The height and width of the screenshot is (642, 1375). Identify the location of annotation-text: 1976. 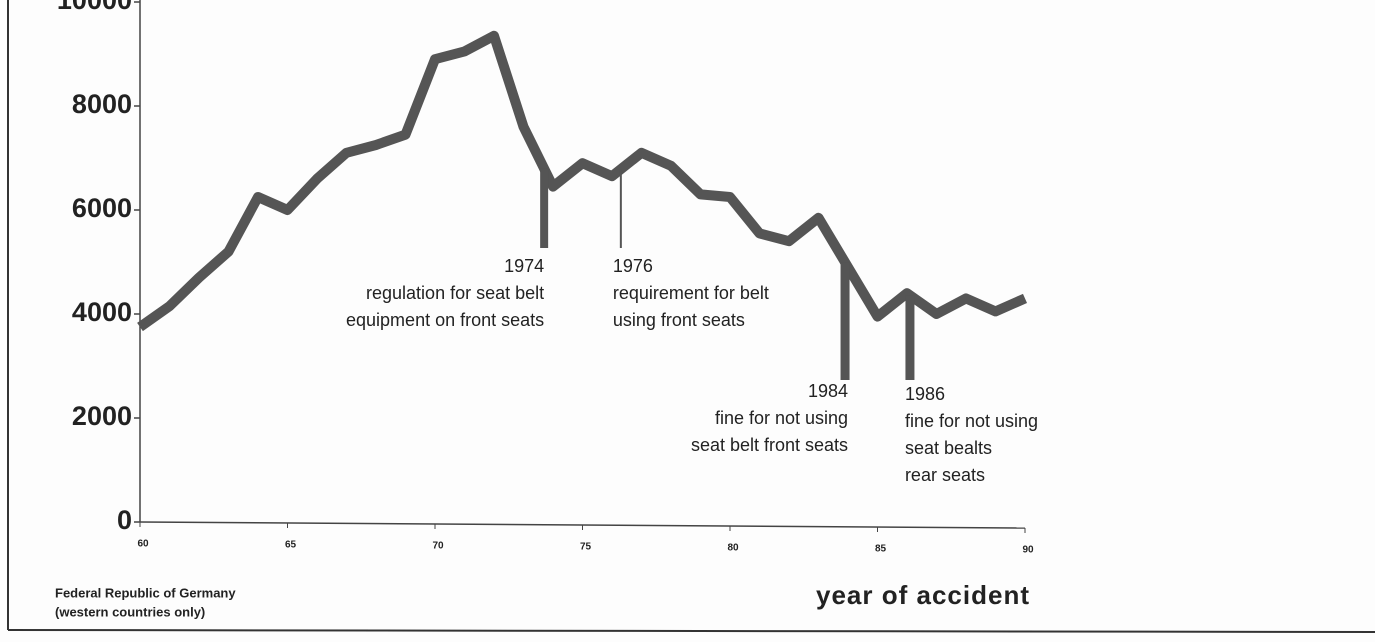
(633, 266).